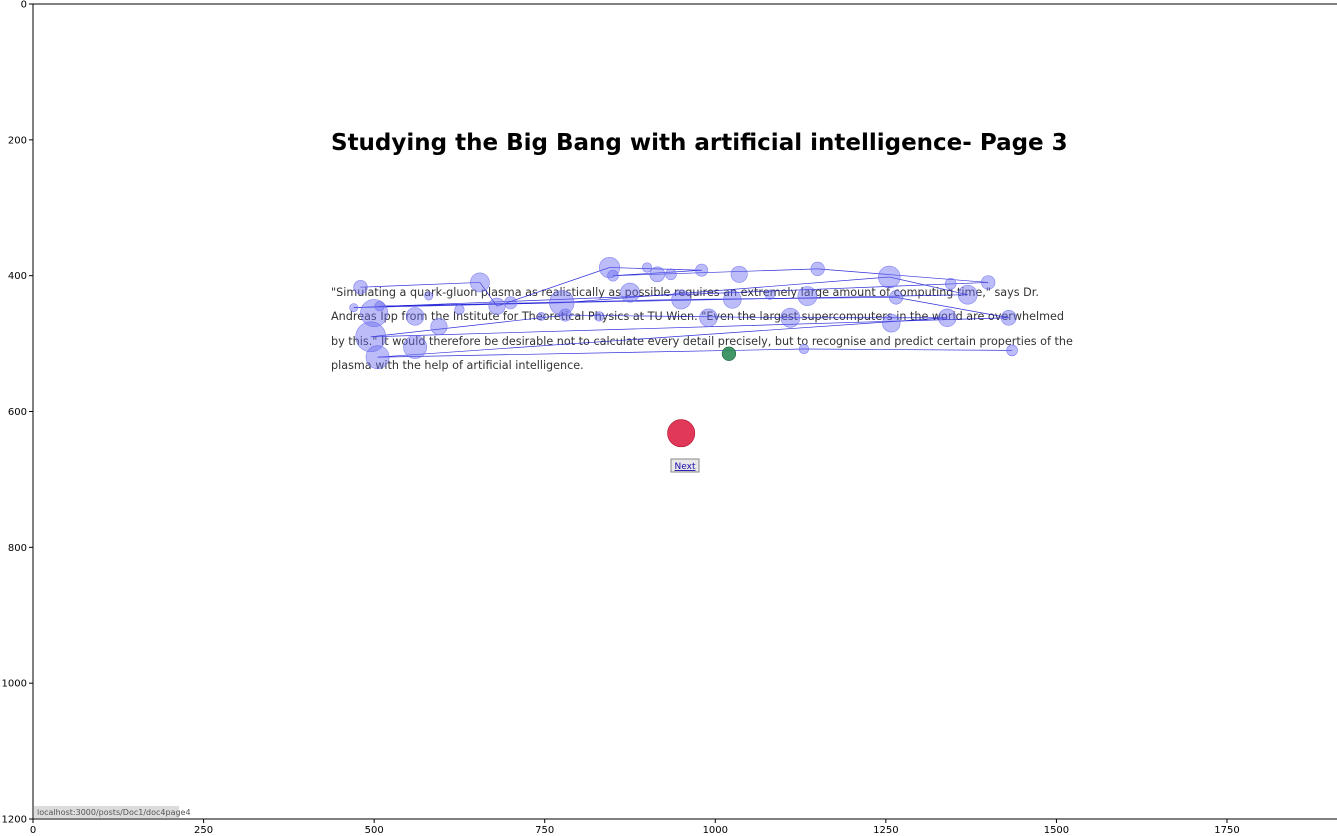 The width and height of the screenshot is (1337, 836). What do you see at coordinates (544, 830) in the screenshot?
I see `x-tick-label: 750` at bounding box center [544, 830].